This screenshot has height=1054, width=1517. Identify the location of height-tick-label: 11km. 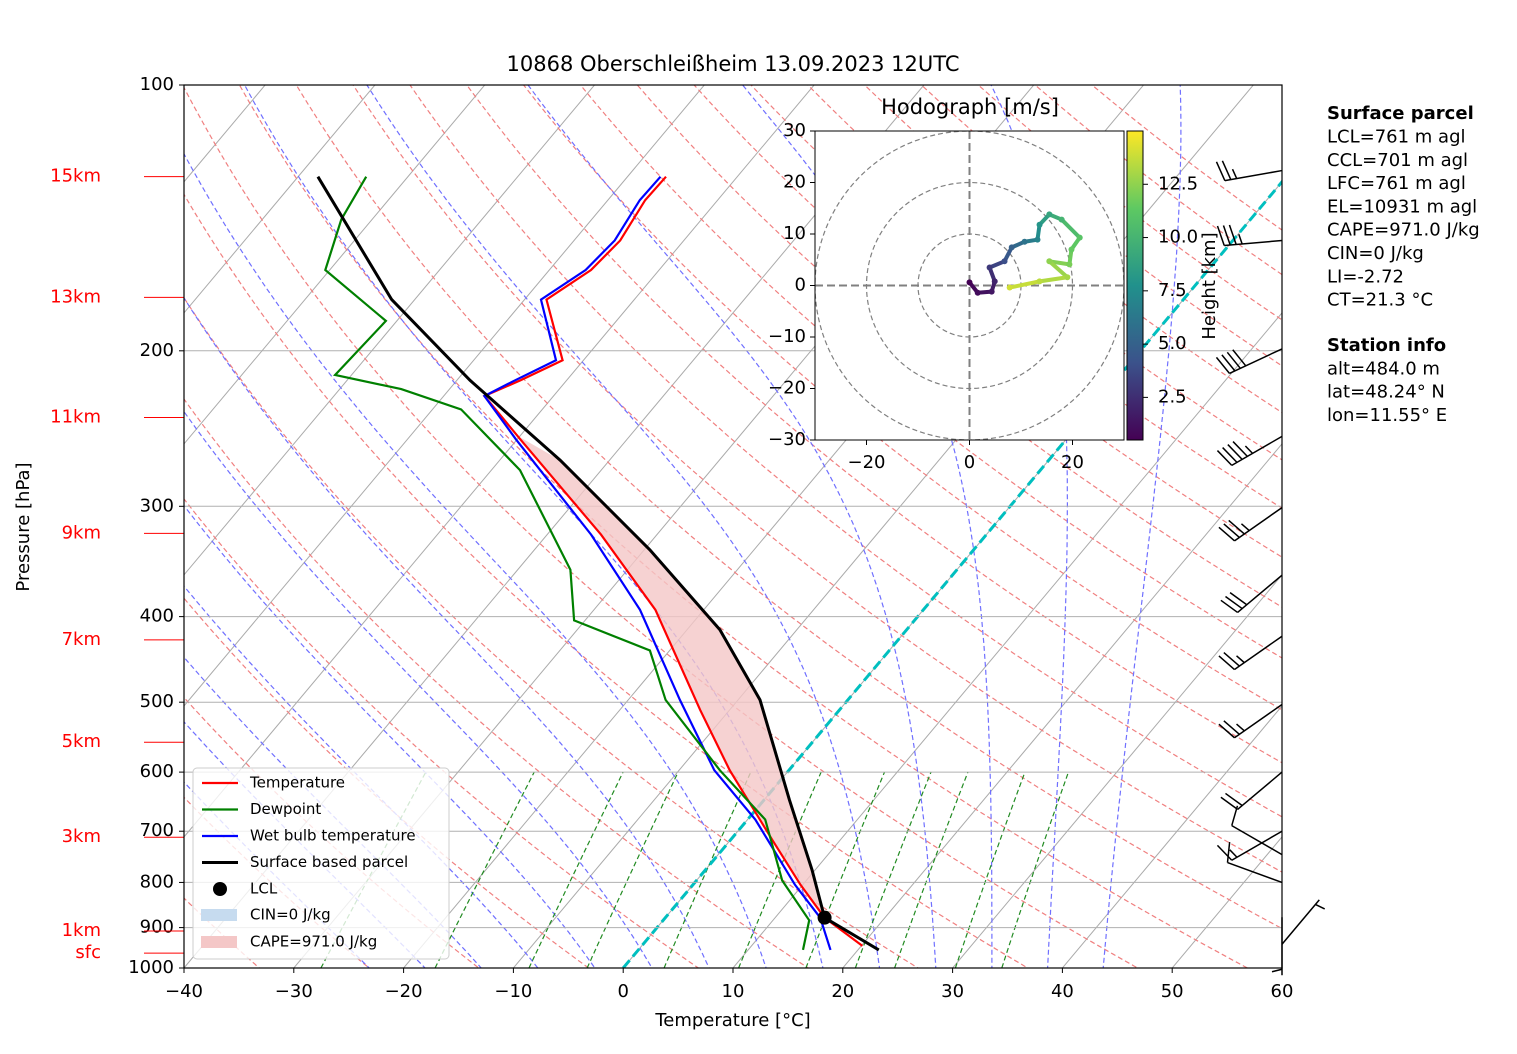
(75, 417).